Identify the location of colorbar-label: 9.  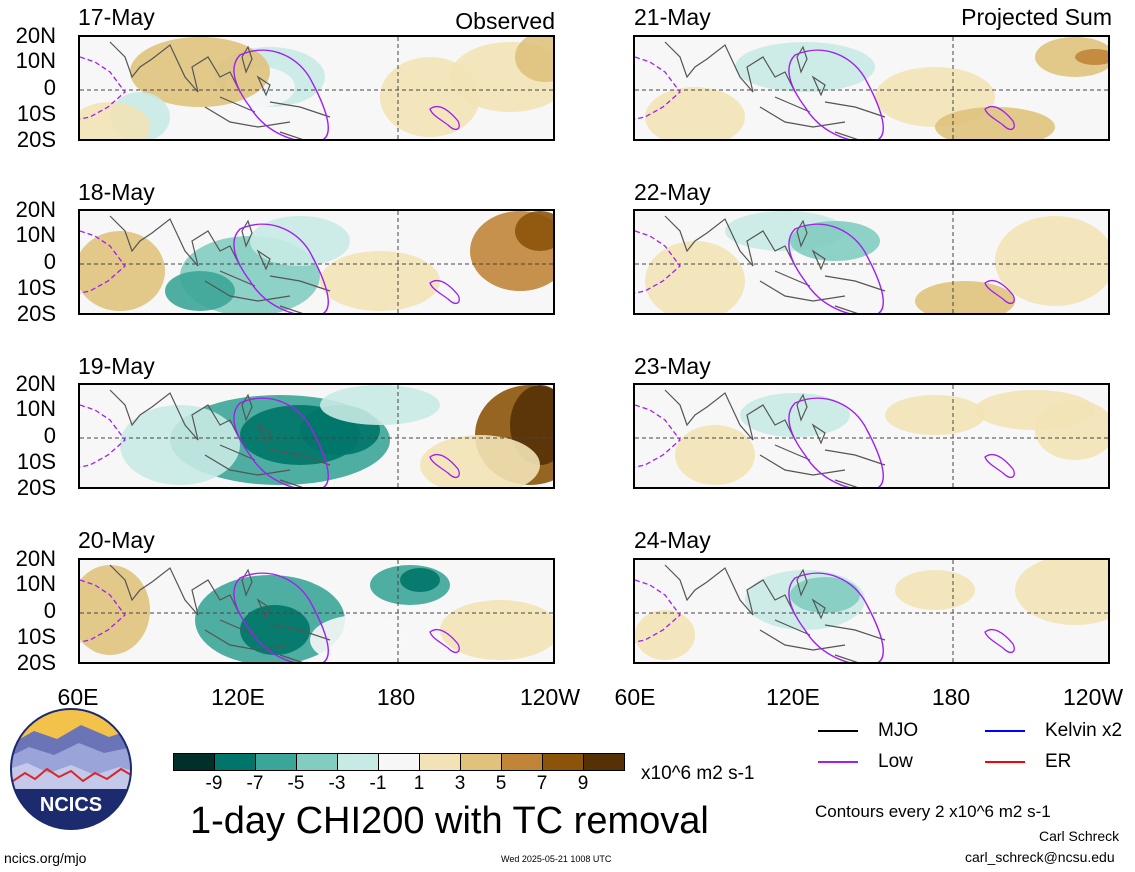
(583, 783).